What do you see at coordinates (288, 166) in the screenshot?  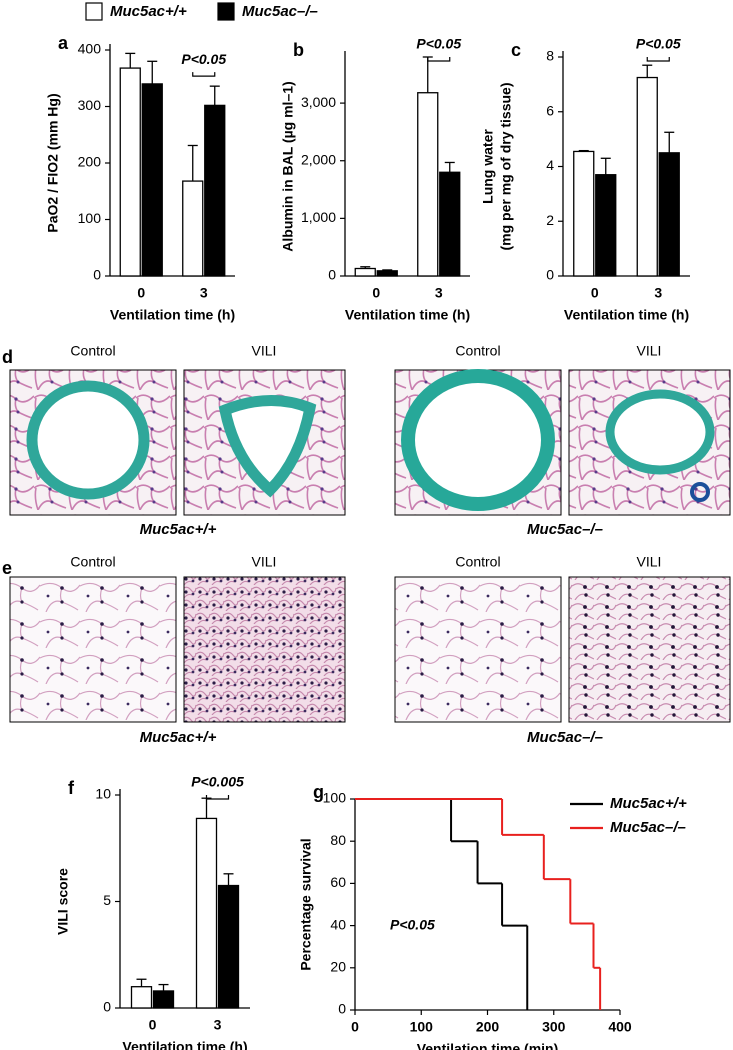 I see `y-axis-label: Albumin in BAL (µg ml–1)` at bounding box center [288, 166].